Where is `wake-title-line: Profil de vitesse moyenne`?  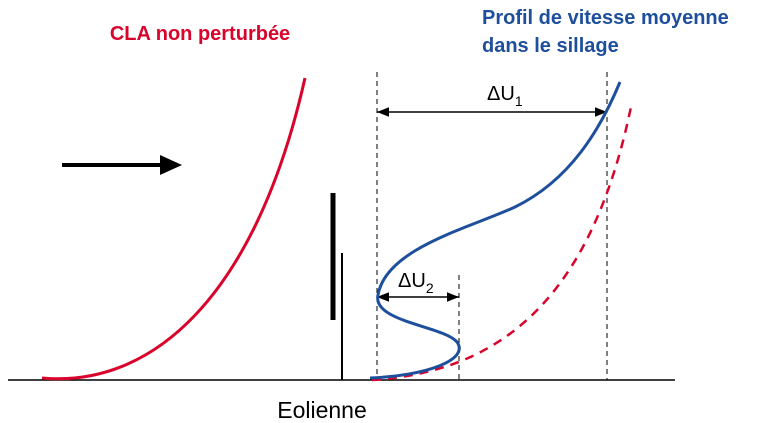 wake-title-line: Profil de vitesse moyenne is located at coordinates (605, 18).